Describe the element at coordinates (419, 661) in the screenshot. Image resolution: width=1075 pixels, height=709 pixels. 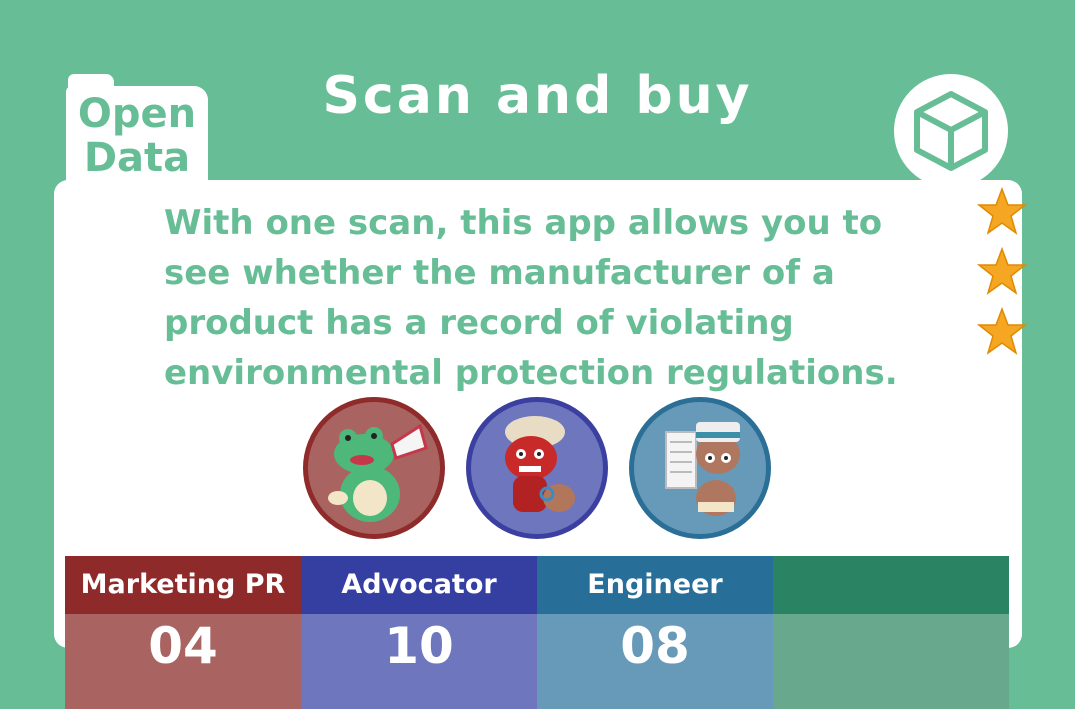
I see `stat-value-advocator: 10` at that location.